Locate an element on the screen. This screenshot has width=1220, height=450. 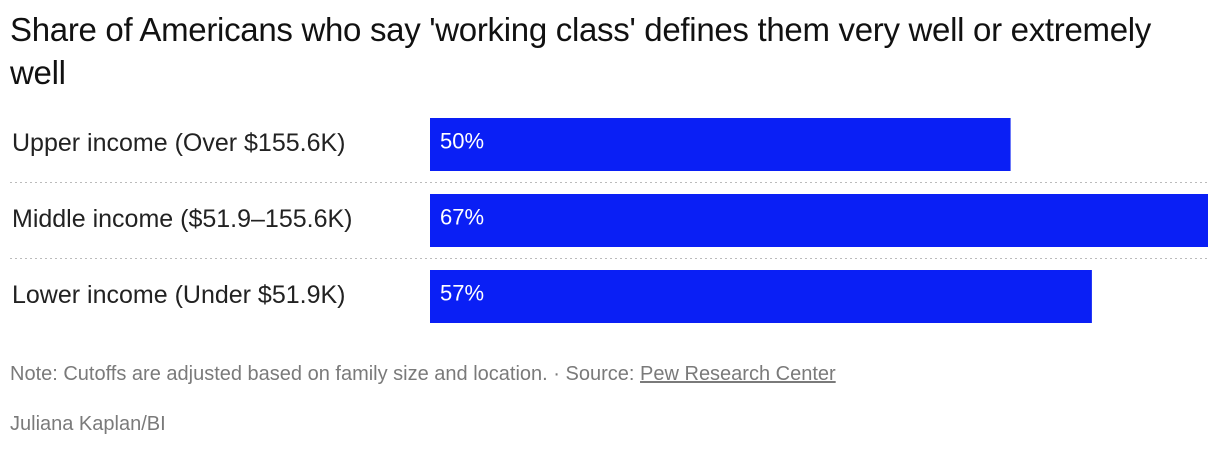
byline: Juliana Kaplan/BI is located at coordinates (88, 424).